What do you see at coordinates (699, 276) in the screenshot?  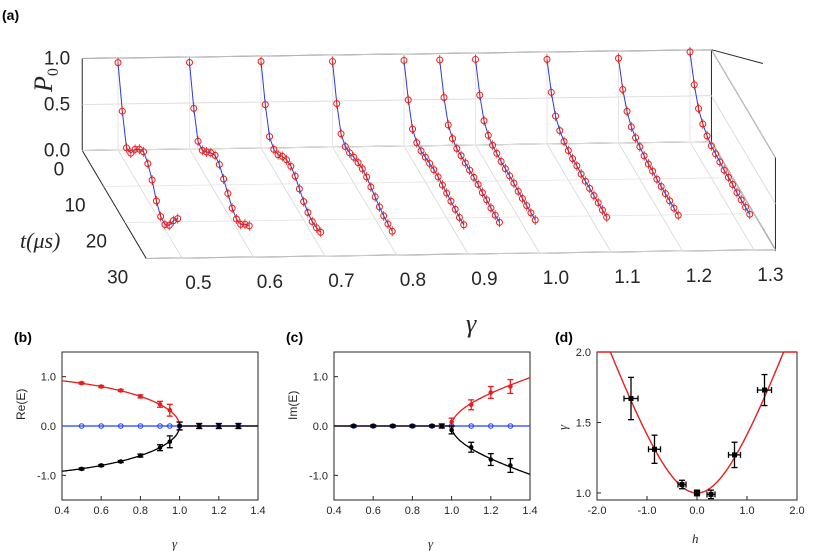 I see `panel-a-gamma-tick: 1.2` at bounding box center [699, 276].